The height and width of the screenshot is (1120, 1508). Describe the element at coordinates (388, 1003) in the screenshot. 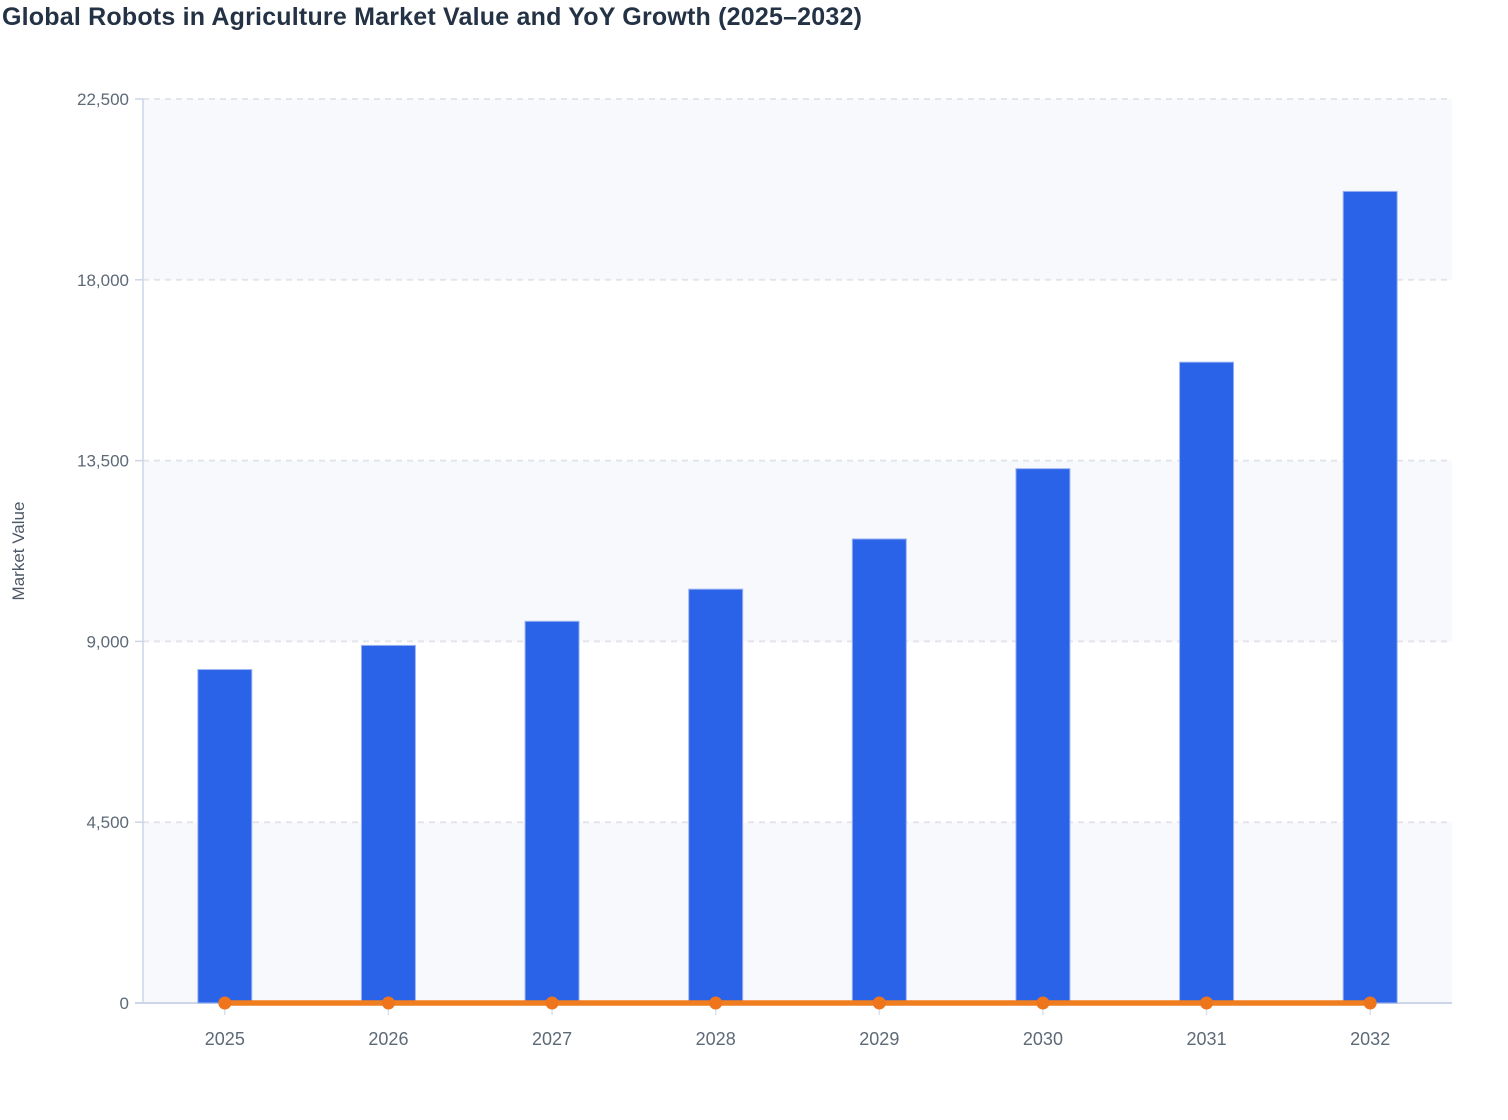

I see `yoy-marker-2026` at that location.